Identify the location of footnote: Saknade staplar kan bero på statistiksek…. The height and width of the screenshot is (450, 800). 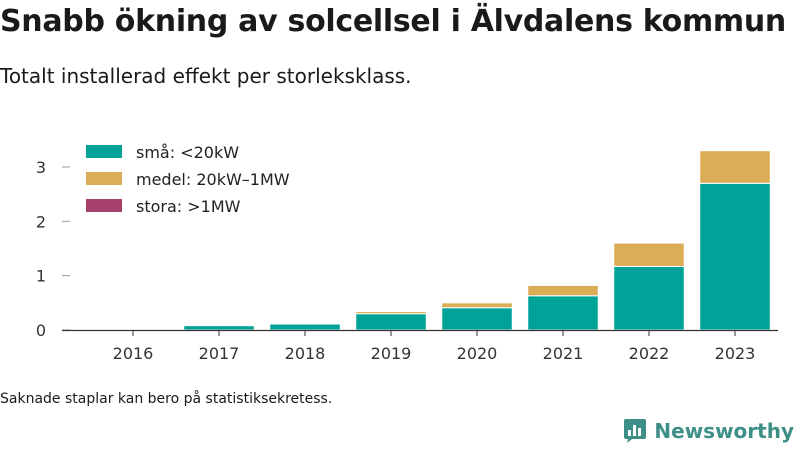
(166, 399).